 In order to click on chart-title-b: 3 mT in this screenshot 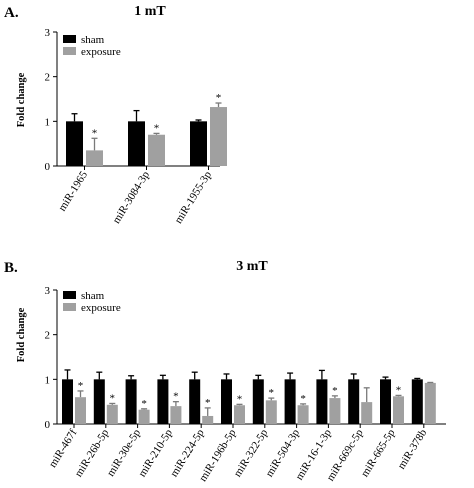, I will do `click(252, 266)`.